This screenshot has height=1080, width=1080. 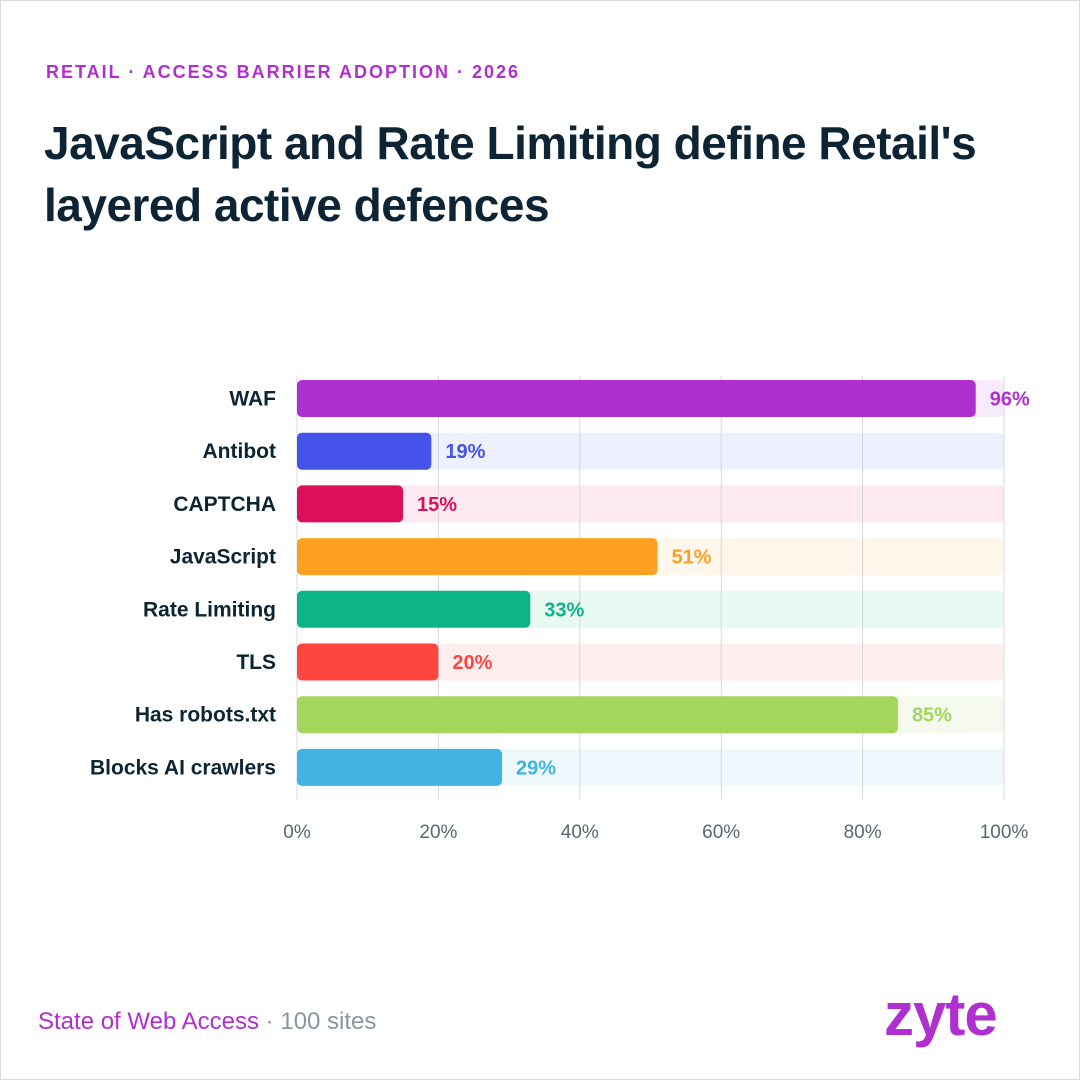 What do you see at coordinates (472, 663) in the screenshot?
I see `value-label: 20%` at bounding box center [472, 663].